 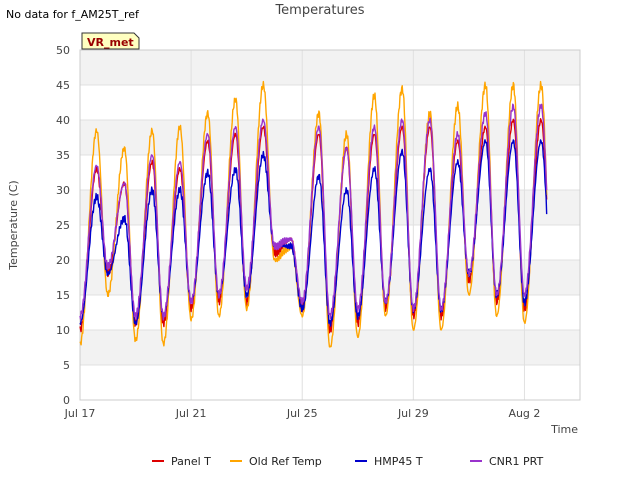 What do you see at coordinates (66, 400) in the screenshot?
I see `y-tick-label: 0` at bounding box center [66, 400].